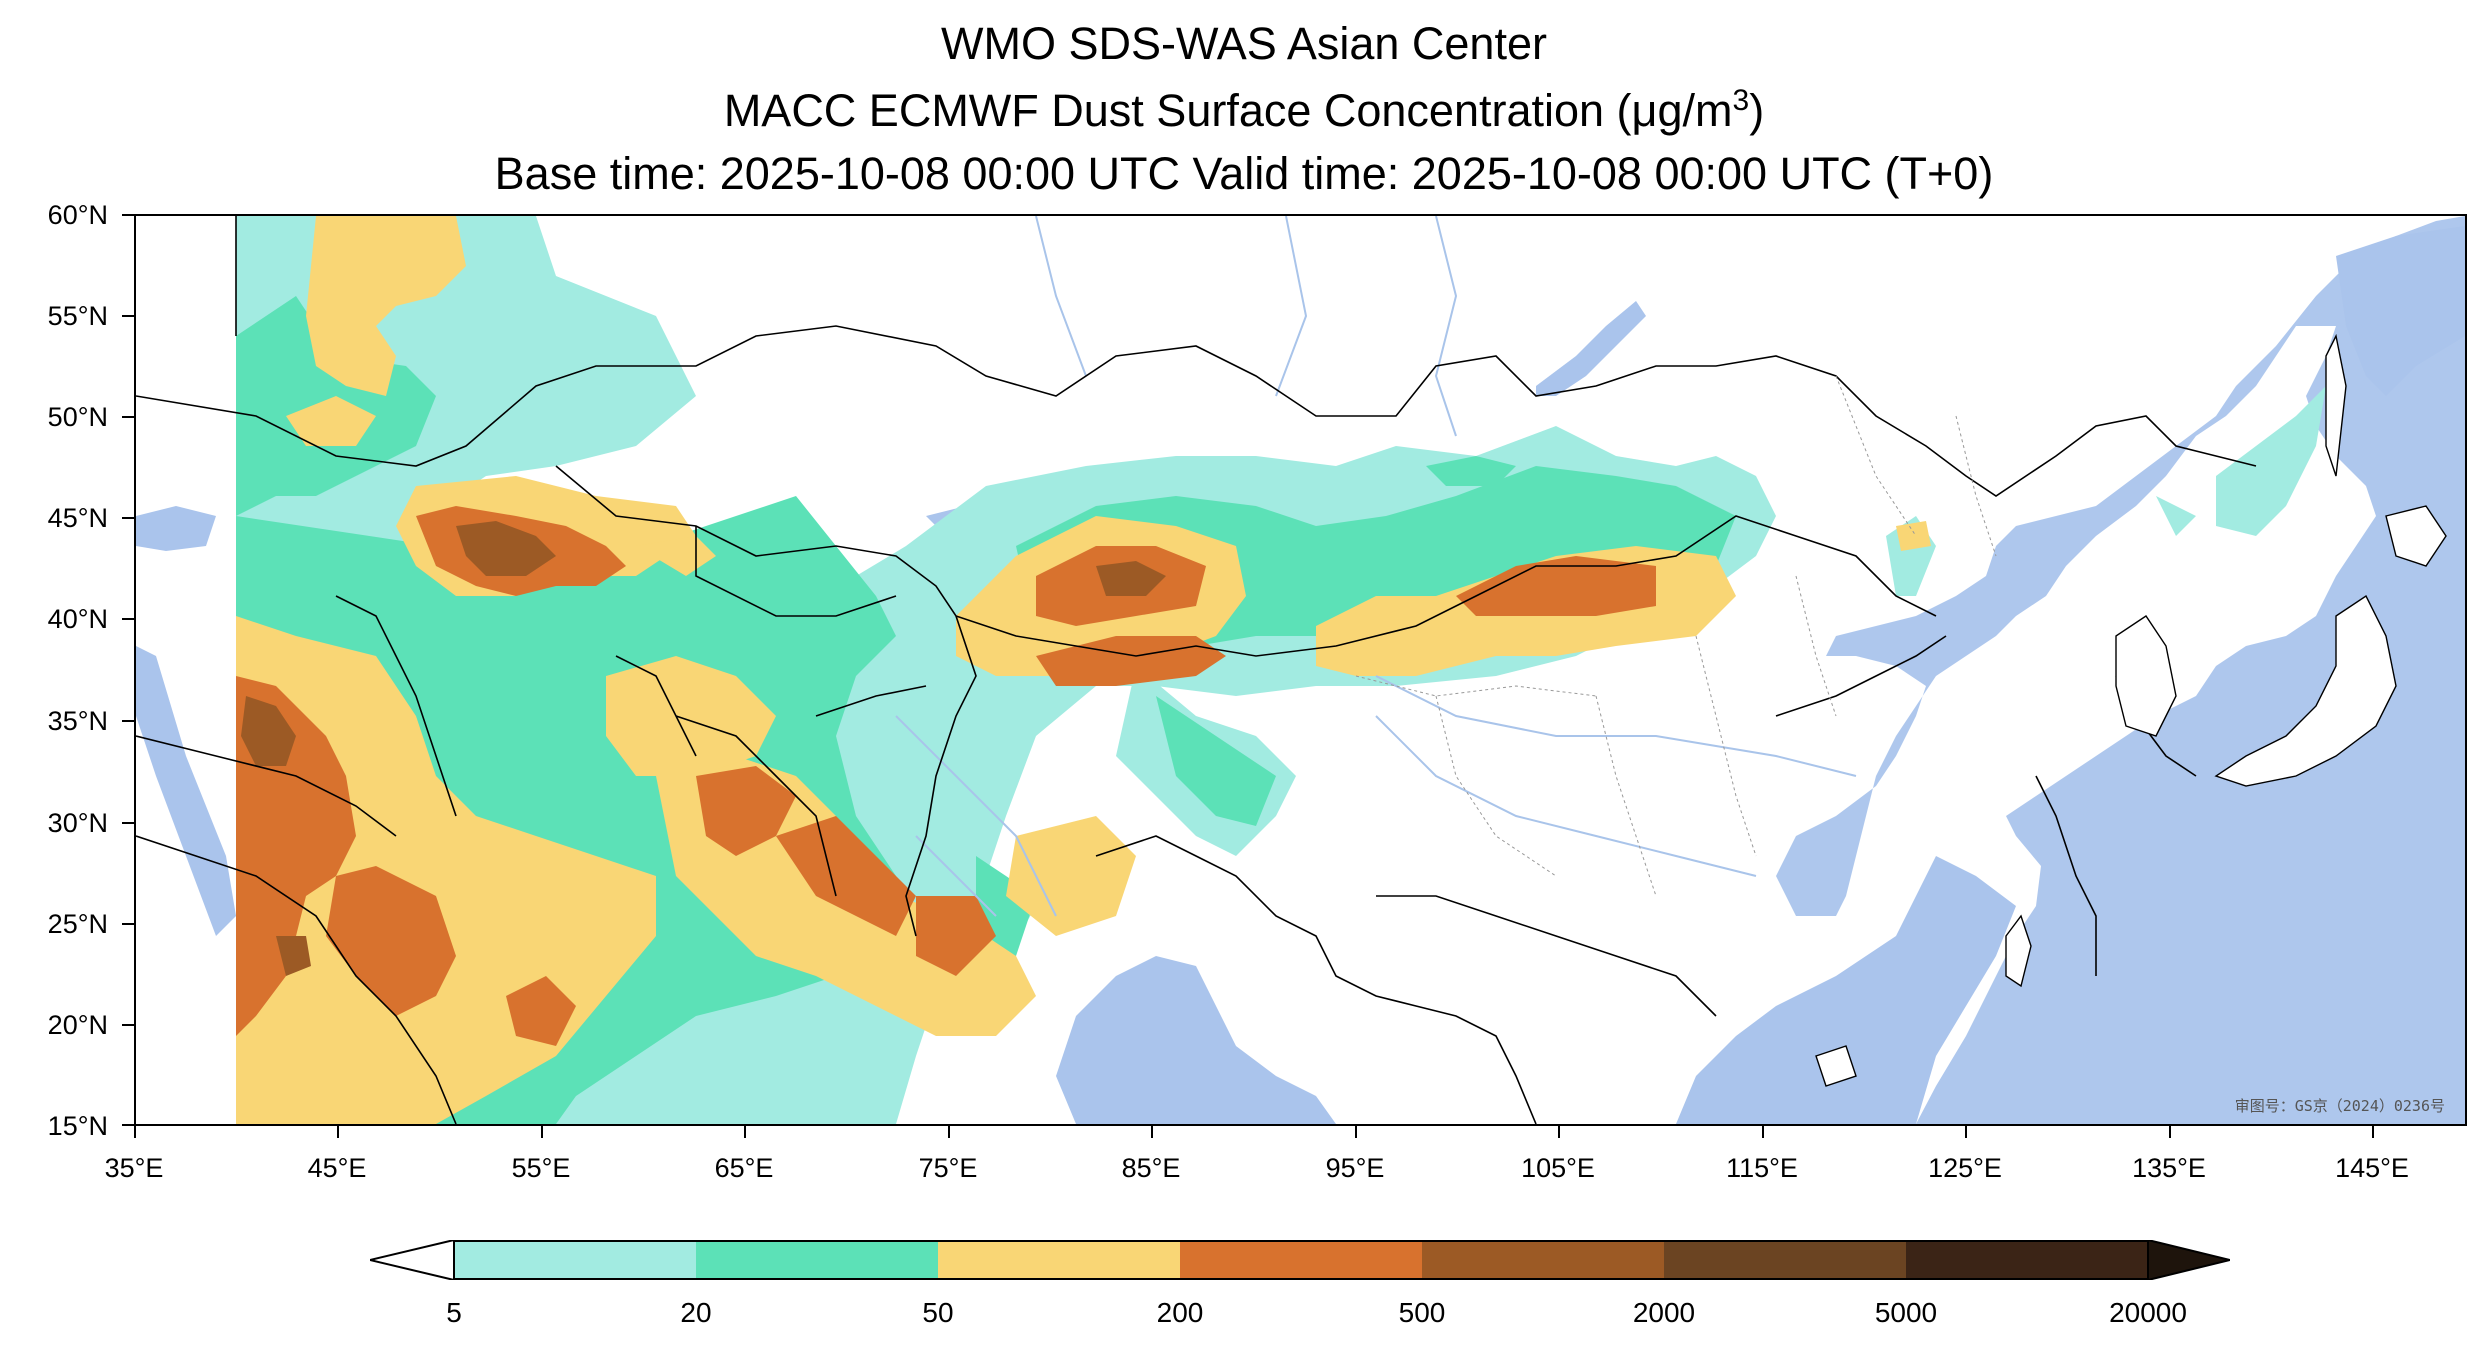 The width and height of the screenshot is (2488, 1362). What do you see at coordinates (77, 518) in the screenshot?
I see `lat-label-45: 45°N` at bounding box center [77, 518].